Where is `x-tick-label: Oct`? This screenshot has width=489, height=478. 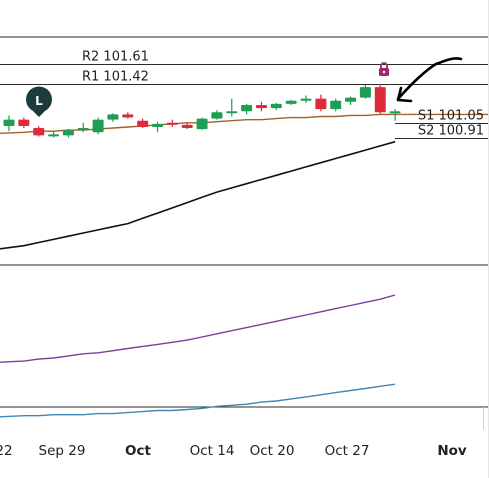
x-tick-label: Oct is located at coordinates (138, 451).